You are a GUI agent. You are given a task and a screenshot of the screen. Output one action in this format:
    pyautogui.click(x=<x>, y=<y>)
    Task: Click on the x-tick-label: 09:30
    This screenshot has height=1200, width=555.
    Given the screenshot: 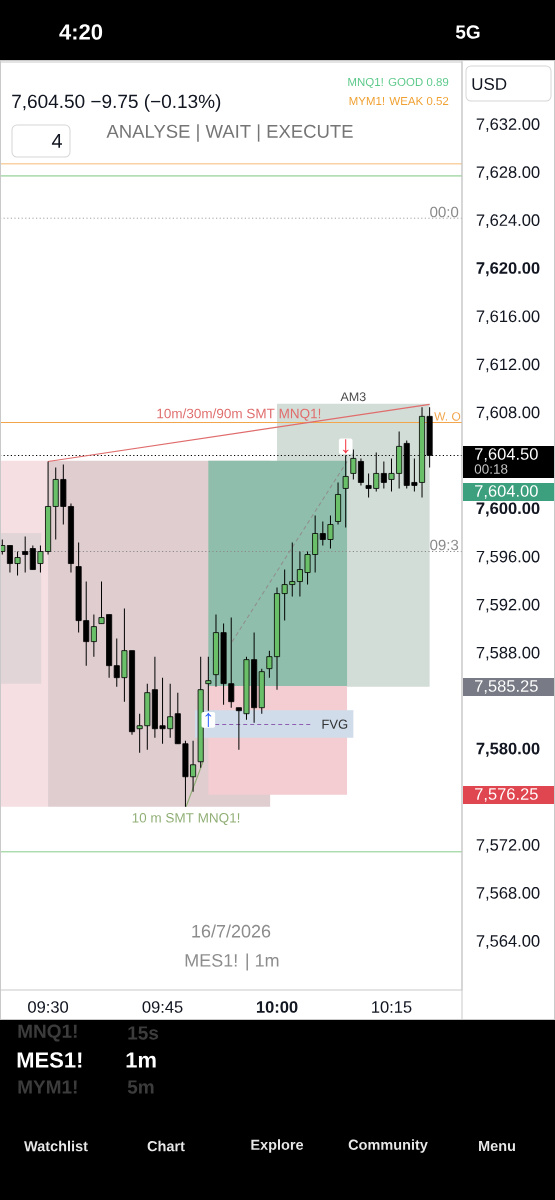 What is the action you would take?
    pyautogui.click(x=48, y=1007)
    